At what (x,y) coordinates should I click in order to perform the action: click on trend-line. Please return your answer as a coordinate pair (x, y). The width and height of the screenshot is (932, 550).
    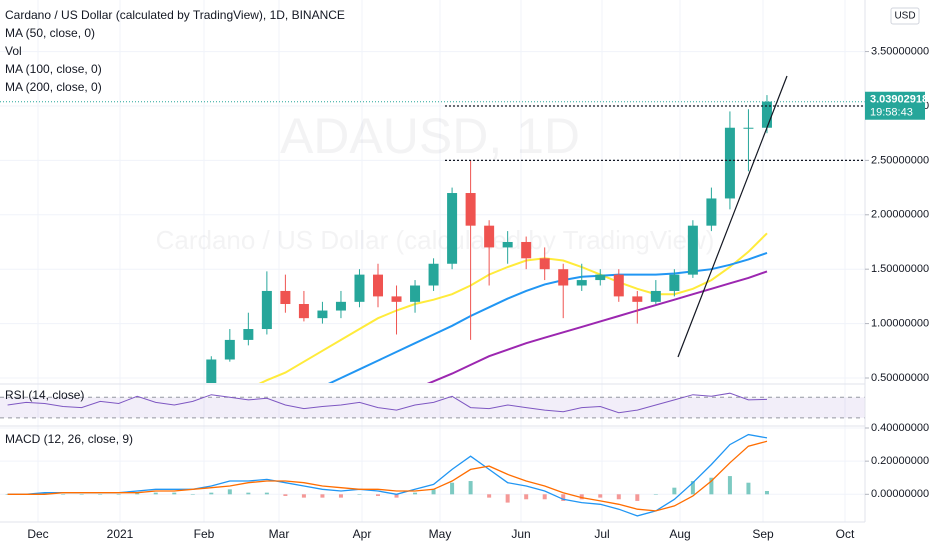
    Looking at the image, I should click on (732, 216).